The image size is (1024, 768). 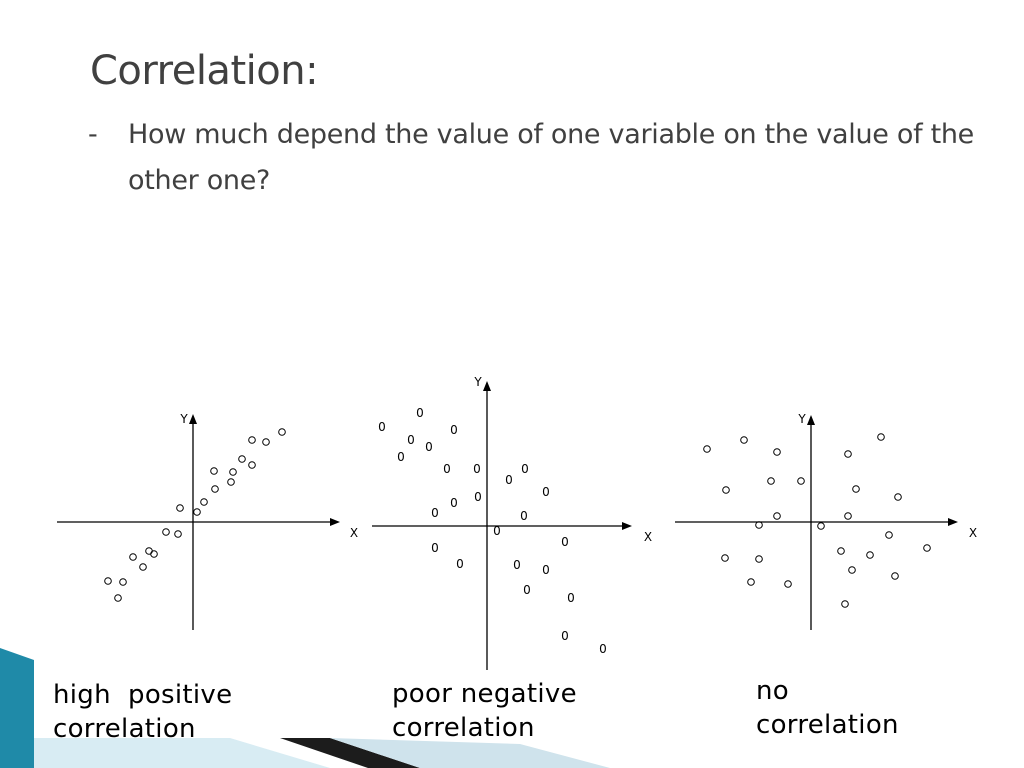 I want to click on caption-line: no, so click(x=772, y=691).